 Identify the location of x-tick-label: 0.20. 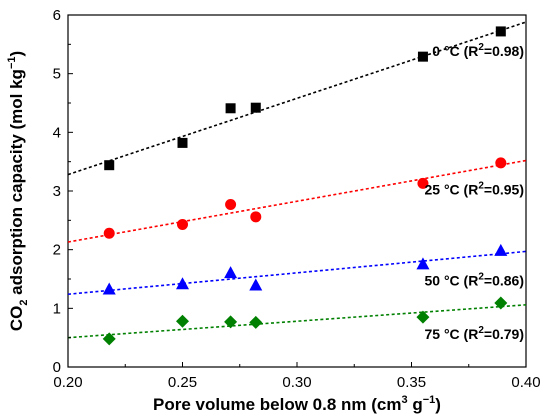
(67, 382).